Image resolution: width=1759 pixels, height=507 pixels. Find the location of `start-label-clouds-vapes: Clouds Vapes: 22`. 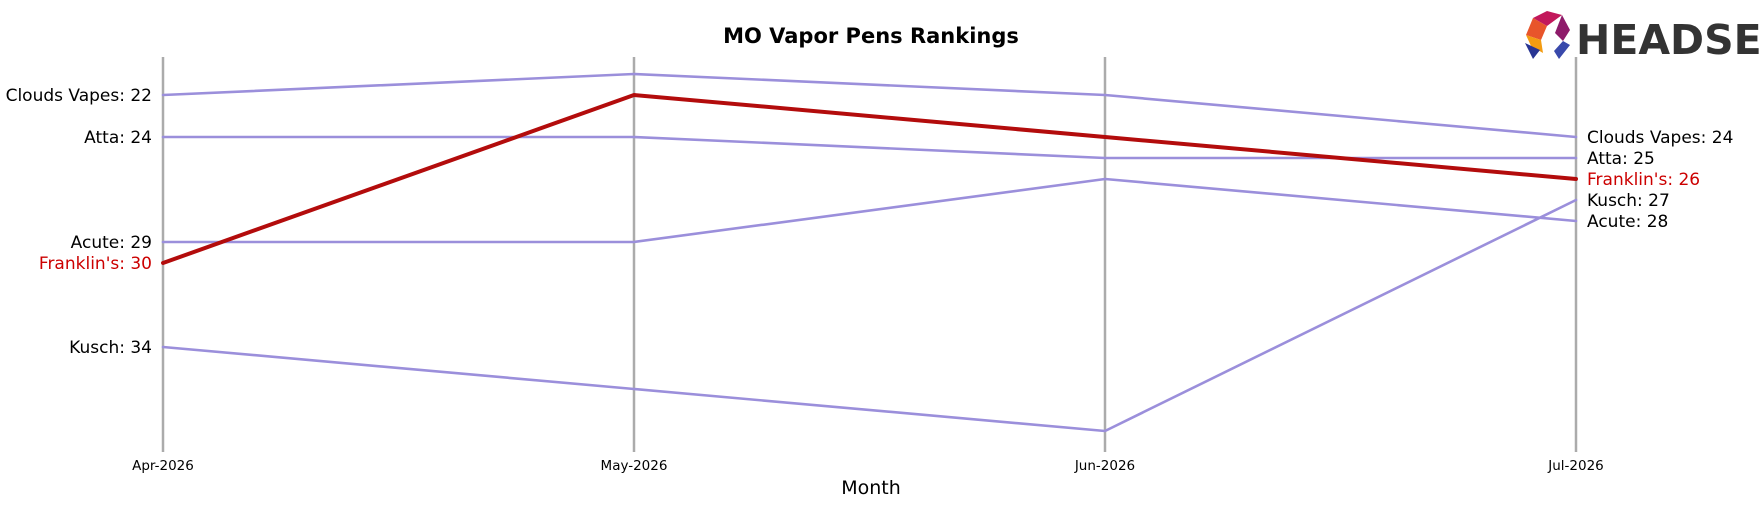

start-label-clouds-vapes: Clouds Vapes: 22 is located at coordinates (79, 96).